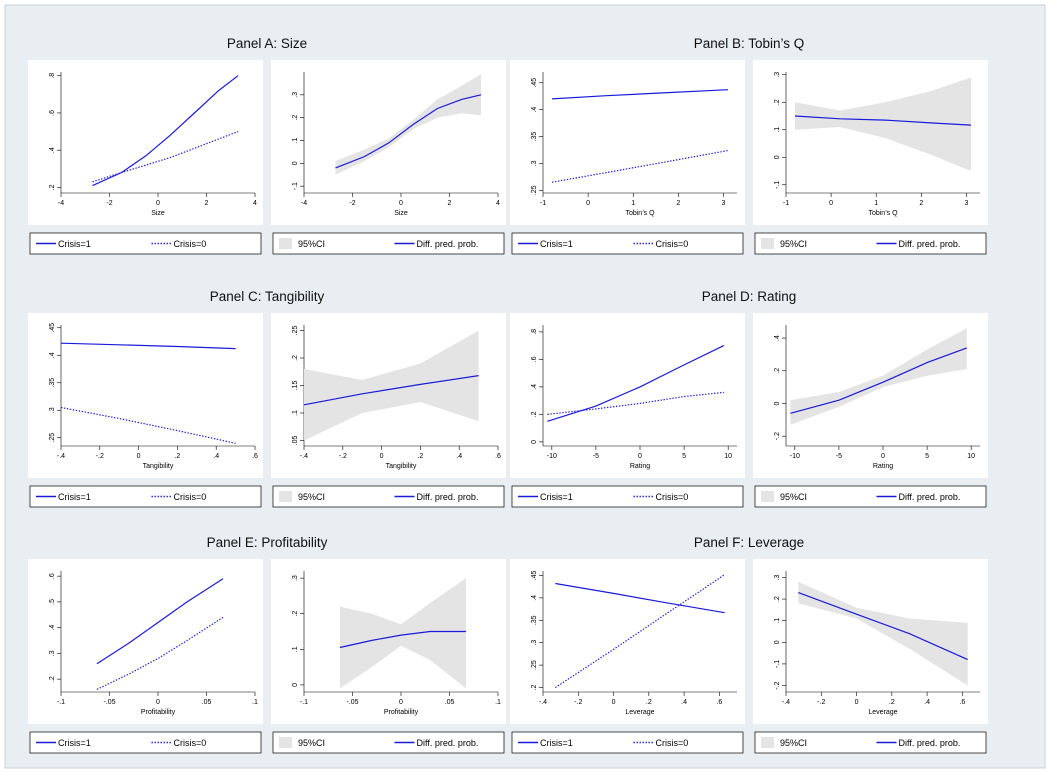  Describe the element at coordinates (158, 712) in the screenshot. I see `x-axis-label: Profitability` at that location.